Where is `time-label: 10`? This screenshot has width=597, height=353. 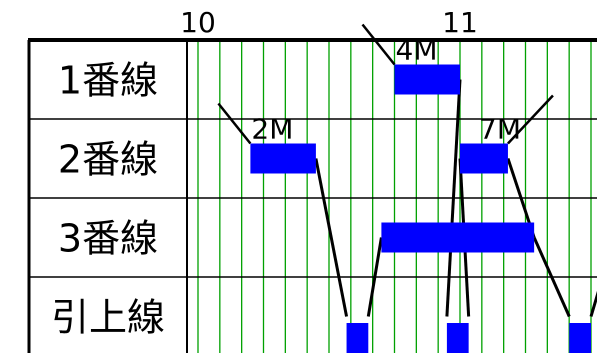 time-label: 10 is located at coordinates (198, 22).